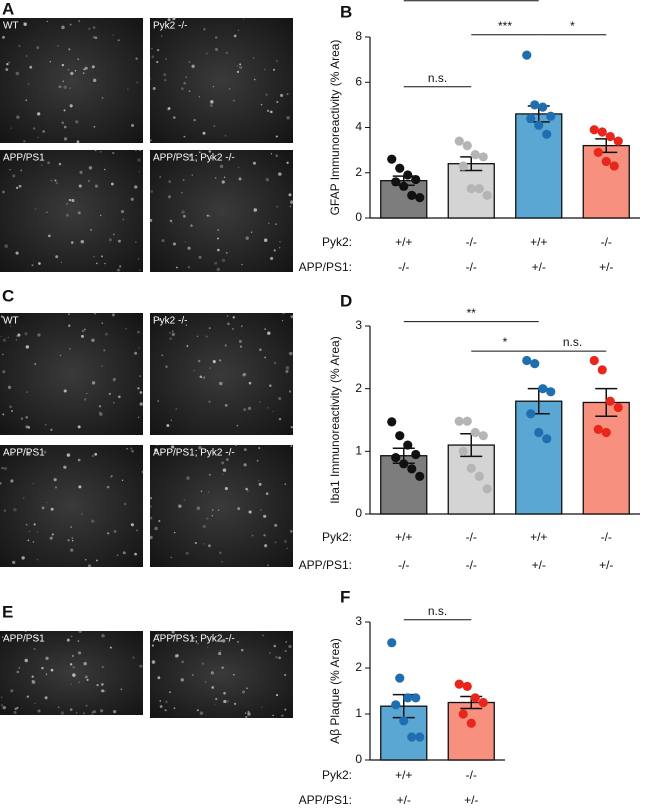  Describe the element at coordinates (8, 9) in the screenshot. I see `panel-letter: A` at that location.